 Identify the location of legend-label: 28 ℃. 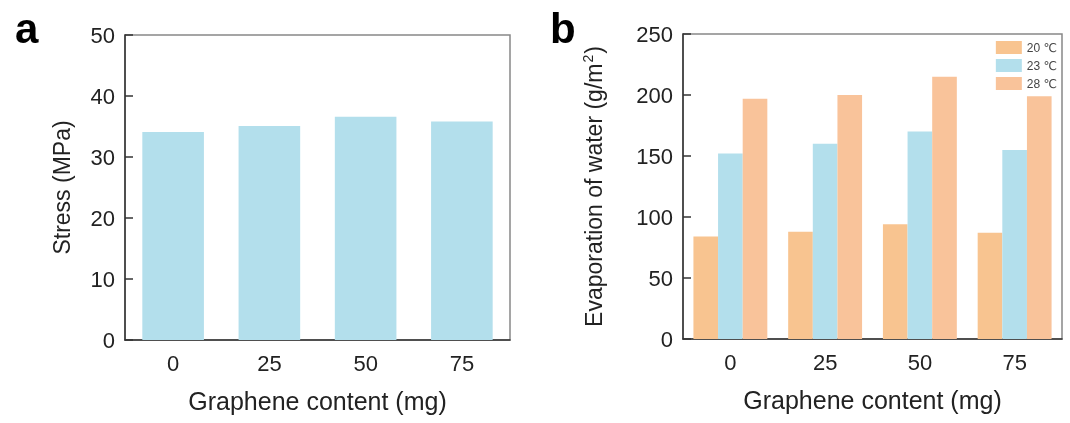
(1042, 83).